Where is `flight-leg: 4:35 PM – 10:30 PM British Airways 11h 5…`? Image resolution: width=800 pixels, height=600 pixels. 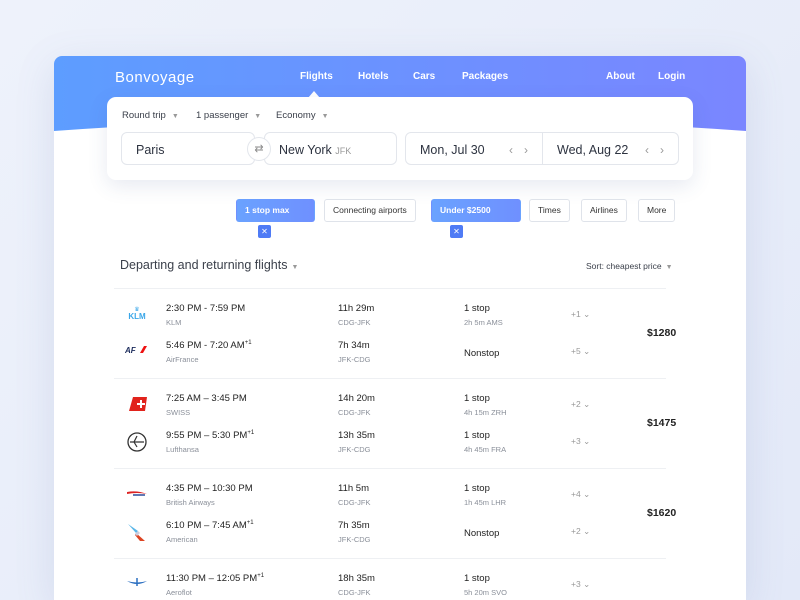 flight-leg: 4:35 PM – 10:30 PM British Airways 11h 5… is located at coordinates (390, 495).